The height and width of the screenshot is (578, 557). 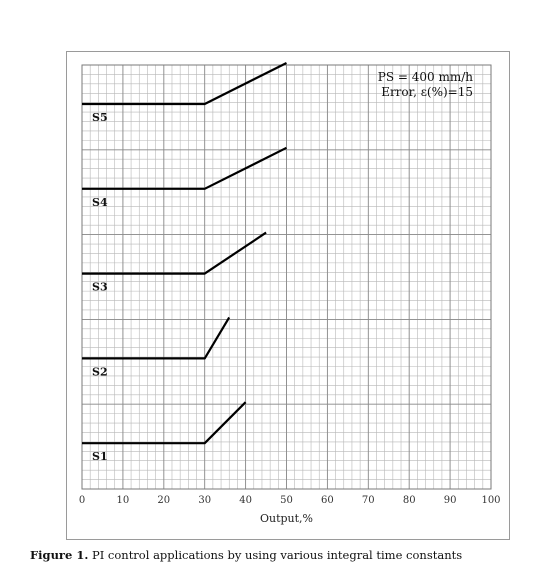 What do you see at coordinates (100, 117) in the screenshot?
I see `series-label-s5: S5` at bounding box center [100, 117].